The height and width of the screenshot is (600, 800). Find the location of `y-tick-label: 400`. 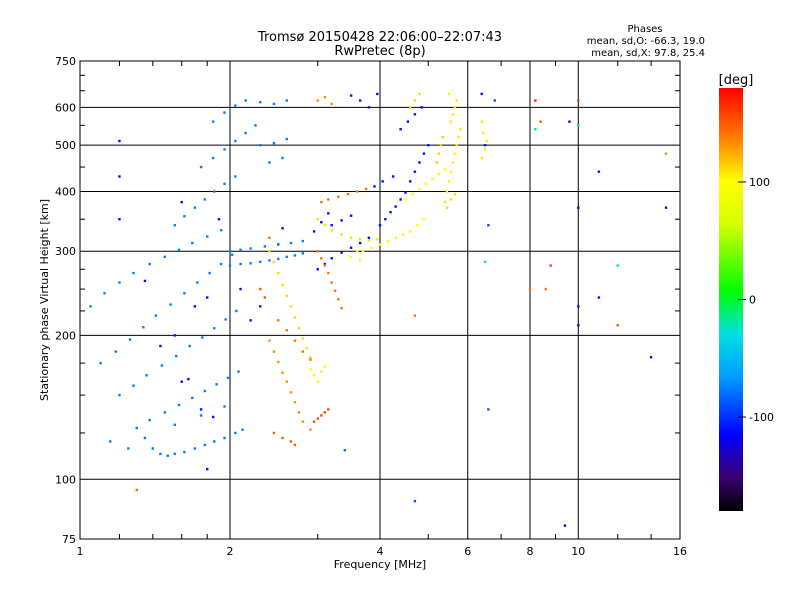

y-tick-label: 400 is located at coordinates (65, 191).